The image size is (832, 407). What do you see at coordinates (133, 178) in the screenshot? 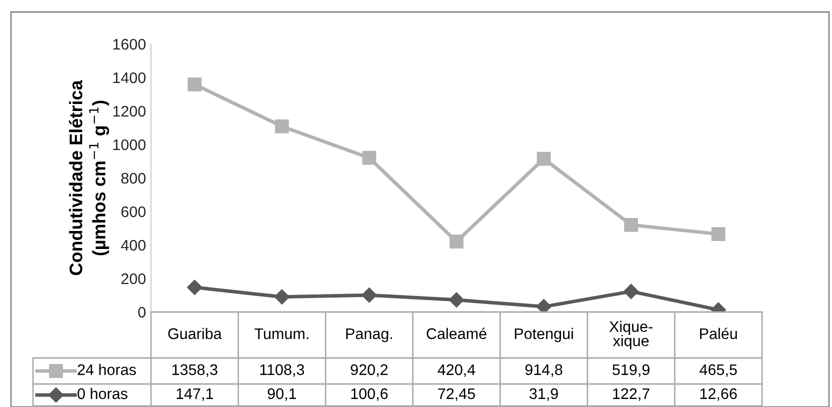
I see `y-tick-label: 800` at bounding box center [133, 178].